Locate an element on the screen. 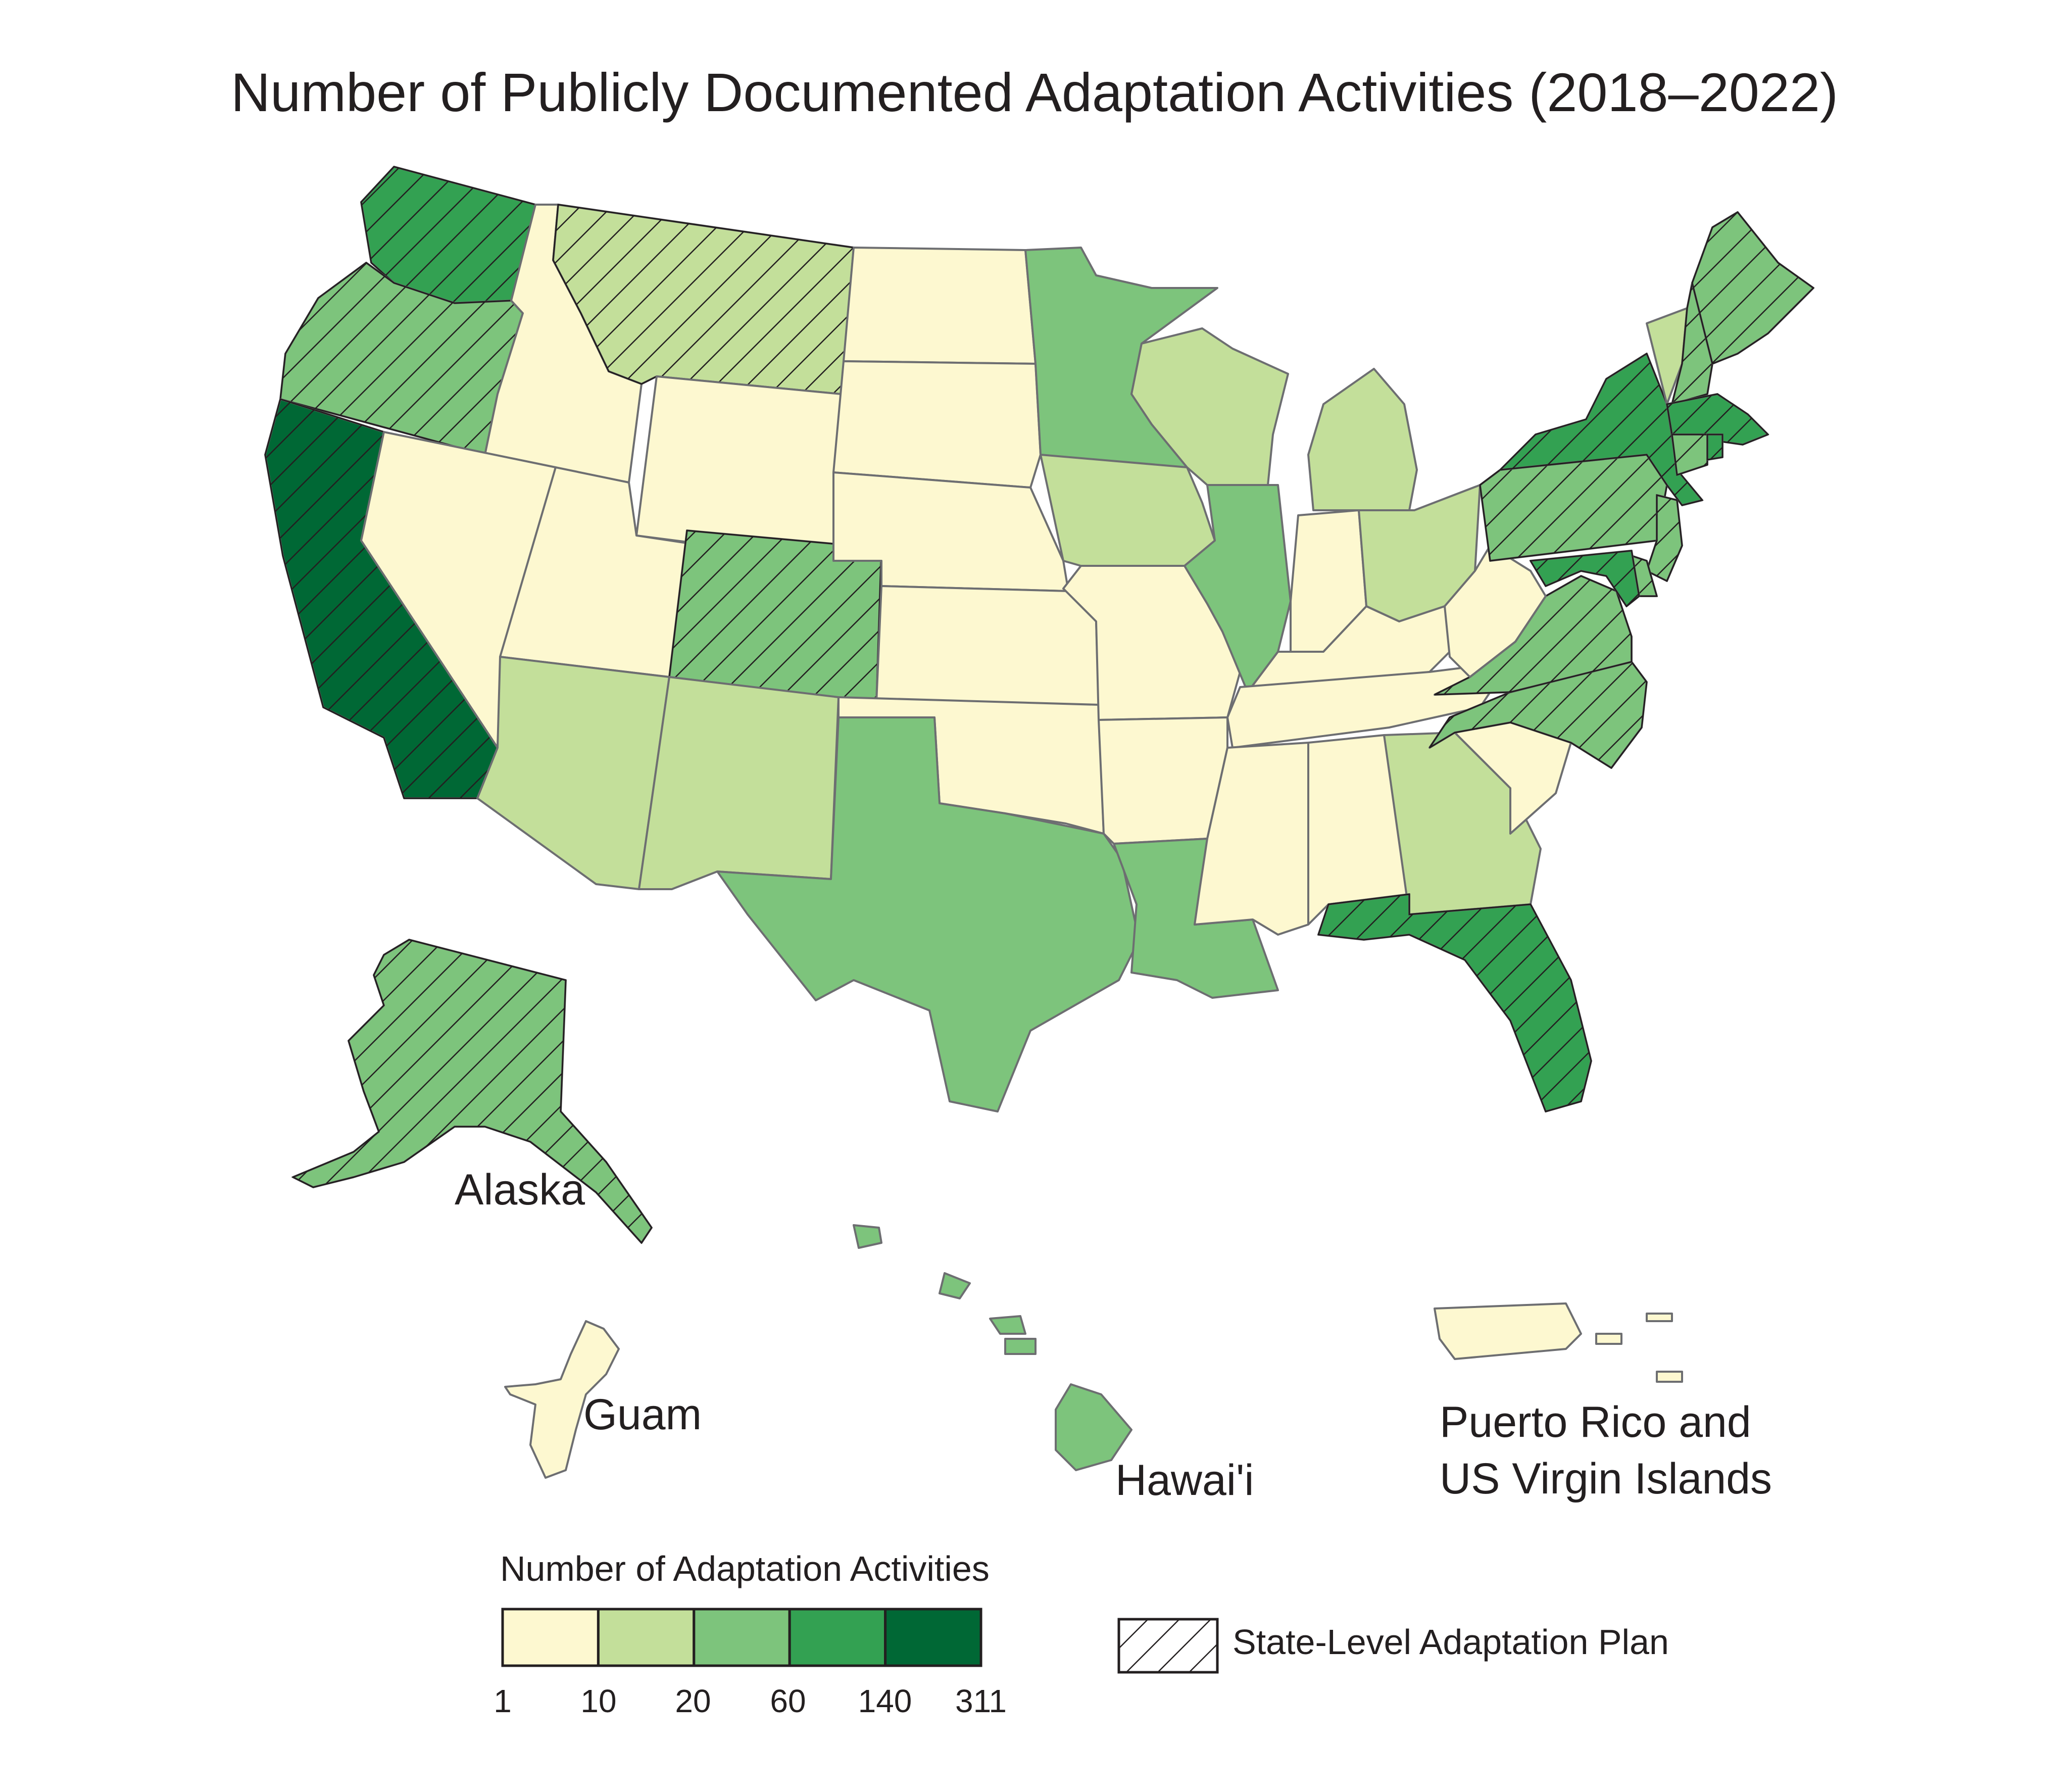 This screenshot has width=2069, height=1792. state-west-virginia is located at coordinates (1495, 612).